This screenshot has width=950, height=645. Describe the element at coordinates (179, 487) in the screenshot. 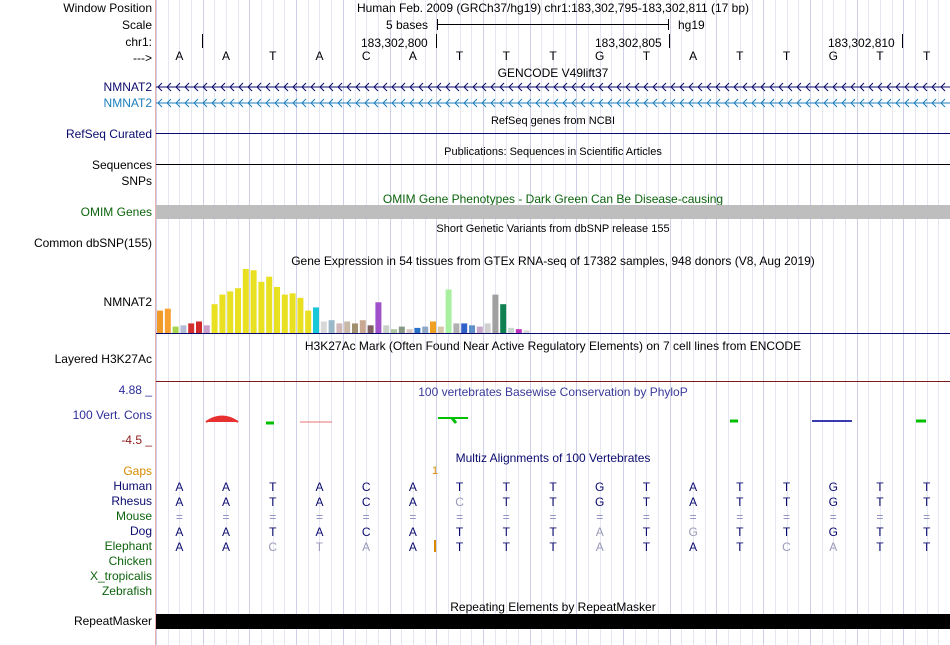

I see `alignment-base-human: A` at that location.